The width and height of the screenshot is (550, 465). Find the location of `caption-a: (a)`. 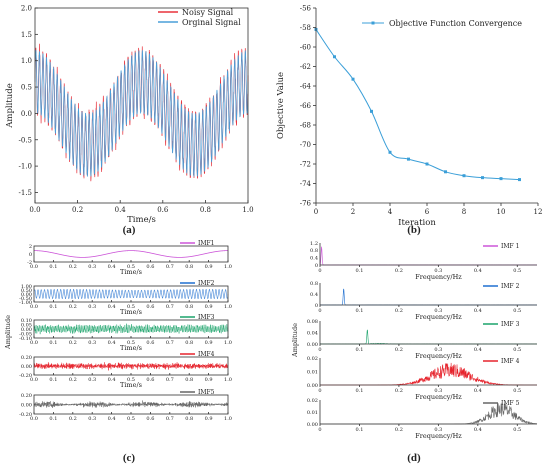

caption-a: (a) is located at coordinates (129, 230).